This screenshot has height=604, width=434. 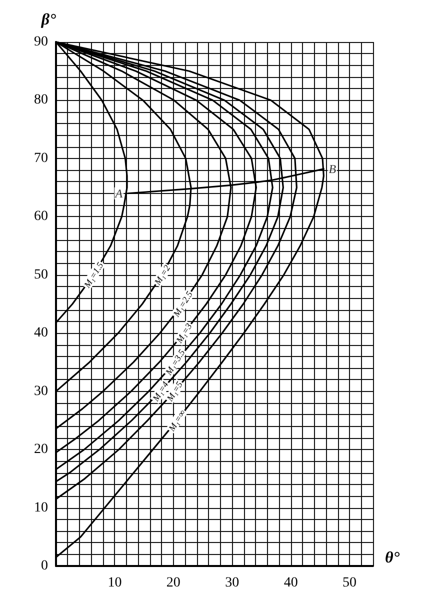 I want to click on y-tick-label: 50, so click(x=41, y=274).